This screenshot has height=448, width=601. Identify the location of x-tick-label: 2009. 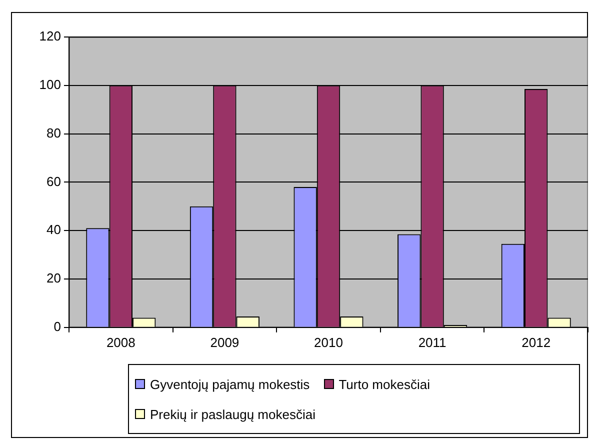
(225, 342).